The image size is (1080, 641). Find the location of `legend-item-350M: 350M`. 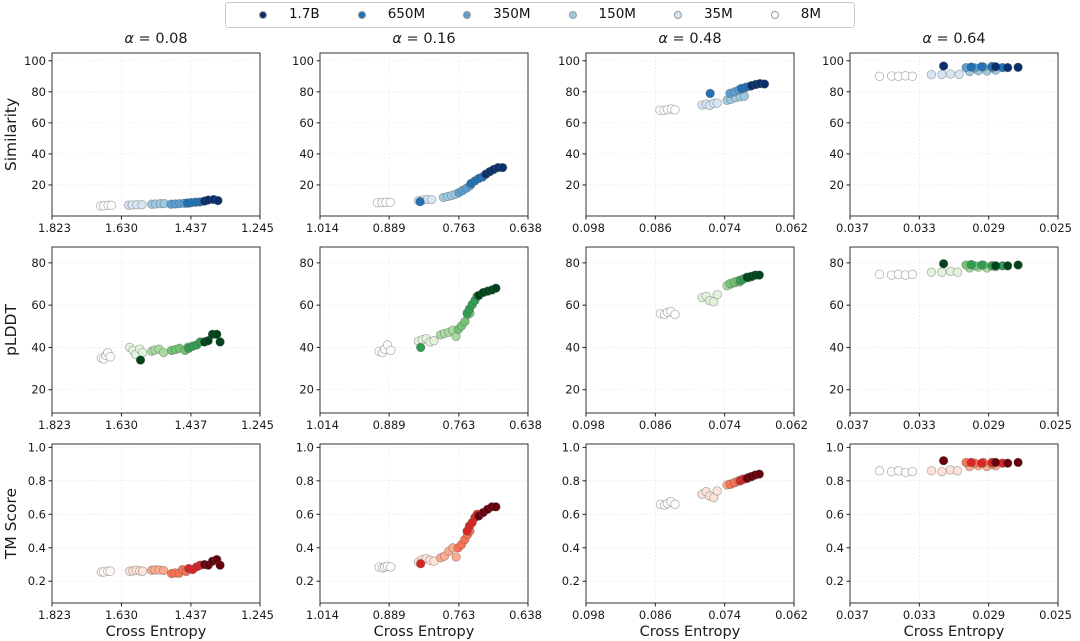

legend-item-350M: 350M is located at coordinates (496, 15).